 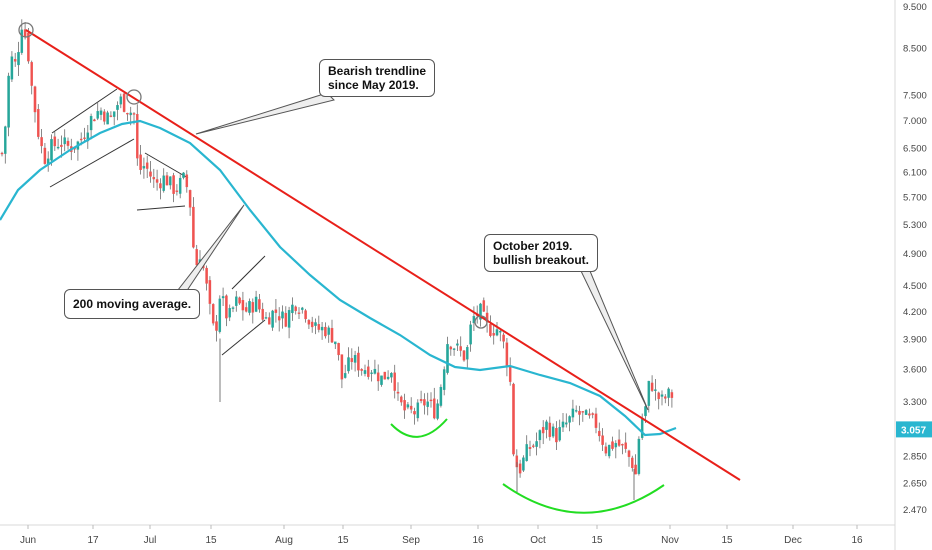 I want to click on y-tick-label: 2.470, so click(x=915, y=510).